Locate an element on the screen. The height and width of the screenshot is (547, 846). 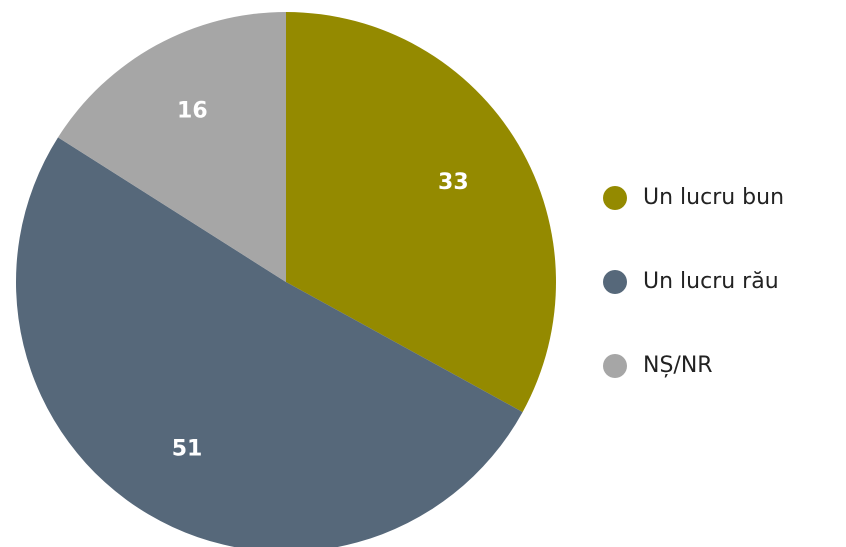
legend-label: Un lucru rău is located at coordinates (711, 281).